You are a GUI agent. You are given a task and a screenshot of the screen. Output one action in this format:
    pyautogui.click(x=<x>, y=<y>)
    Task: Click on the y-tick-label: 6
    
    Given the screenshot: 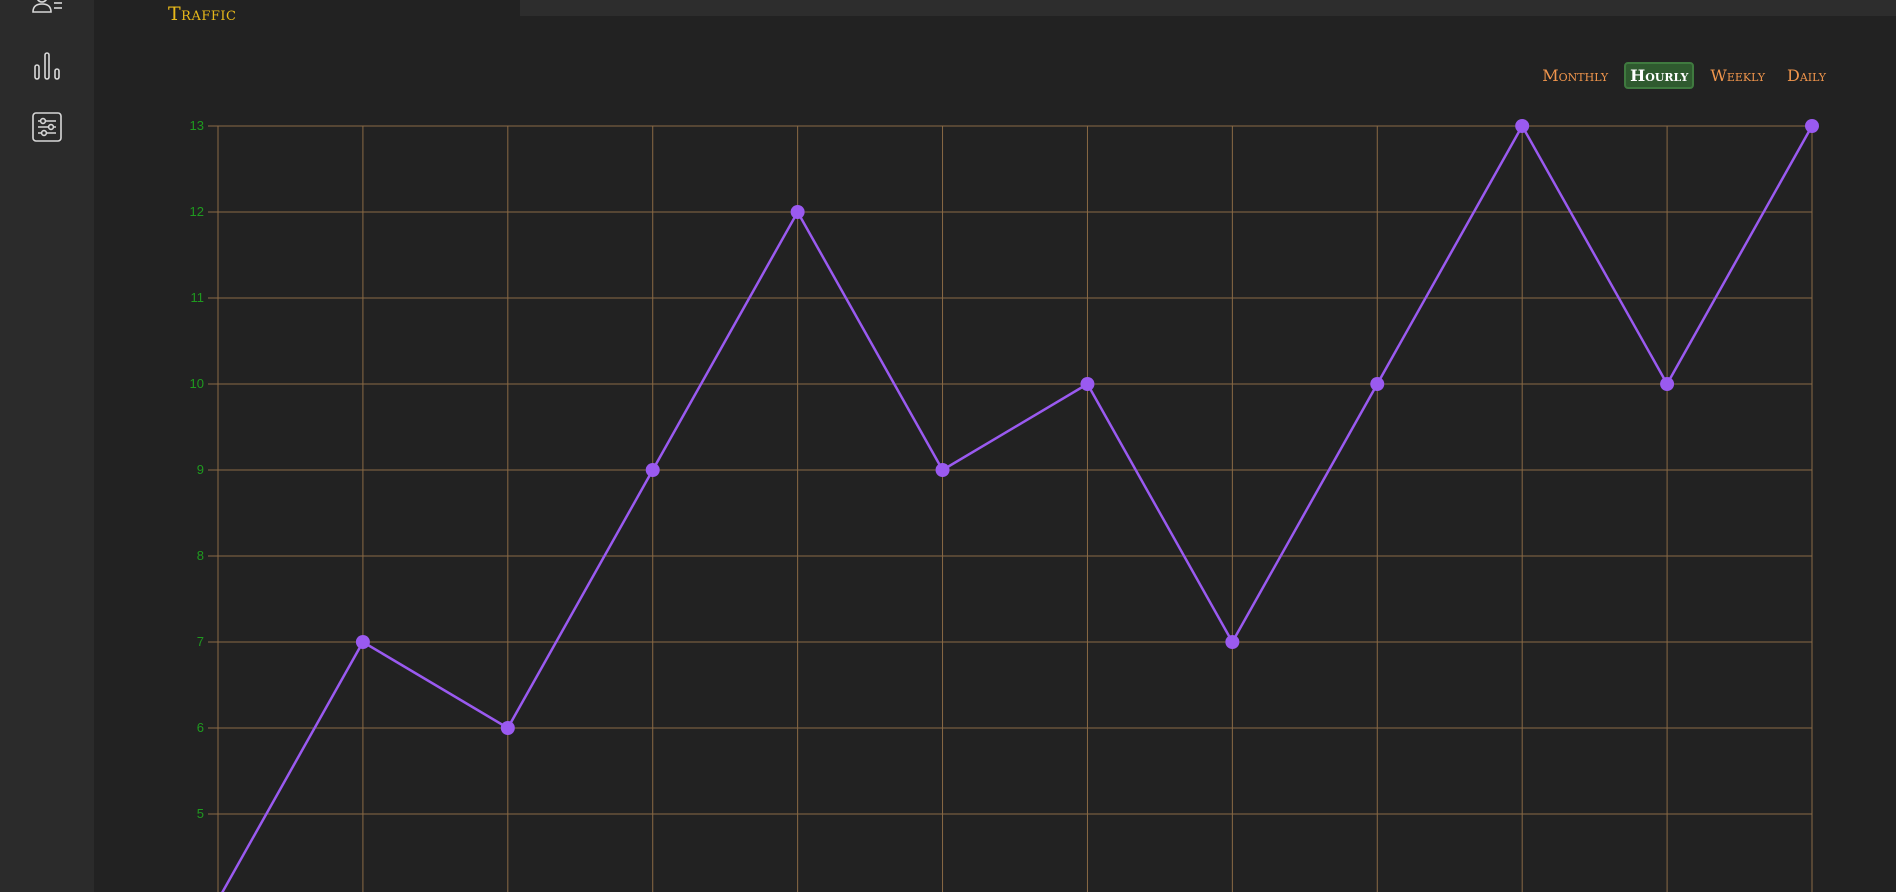 What is the action you would take?
    pyautogui.click(x=200, y=727)
    